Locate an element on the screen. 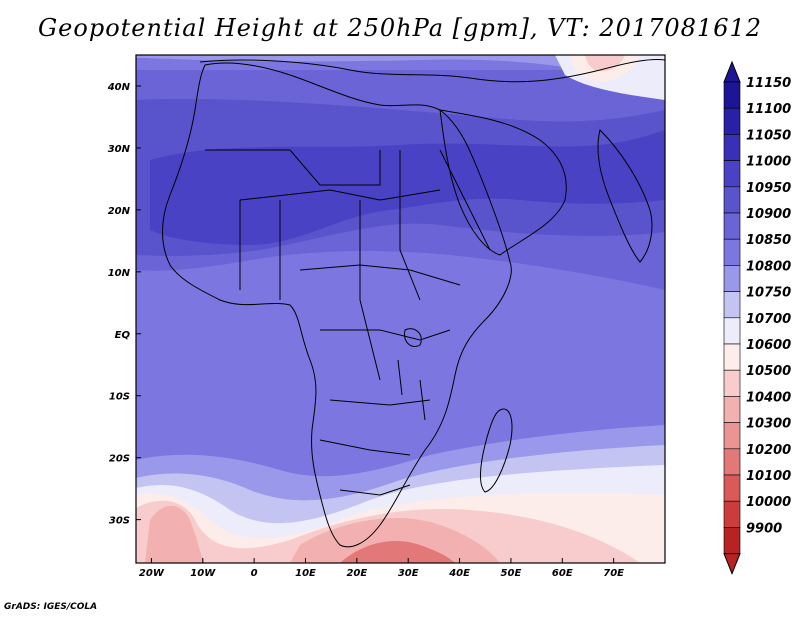  lon-tick-label: 10E is located at coordinates (305, 573).